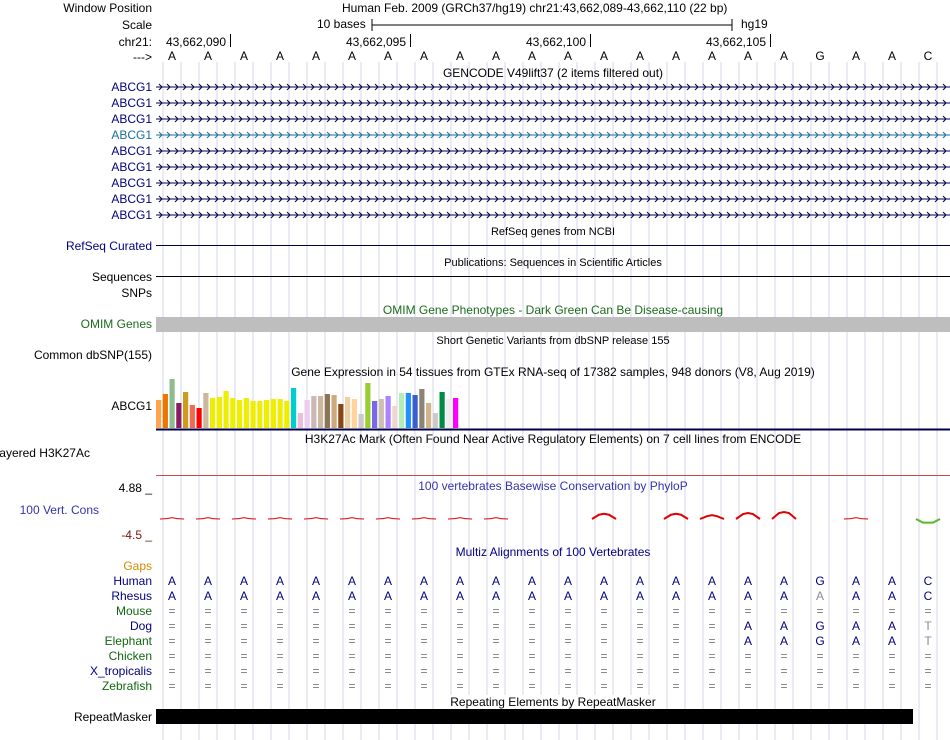  Describe the element at coordinates (130, 656) in the screenshot. I see `multiz-species-label: Chicken` at that location.